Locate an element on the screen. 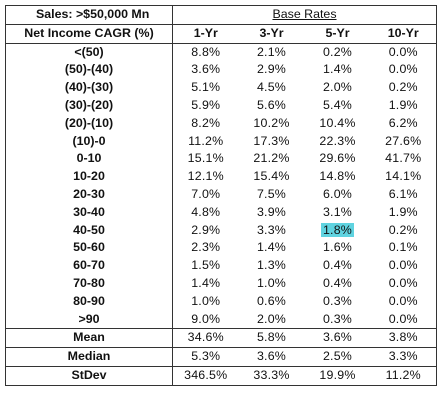 This screenshot has height=420, width=441. table-cell: 1.9% is located at coordinates (403, 104).